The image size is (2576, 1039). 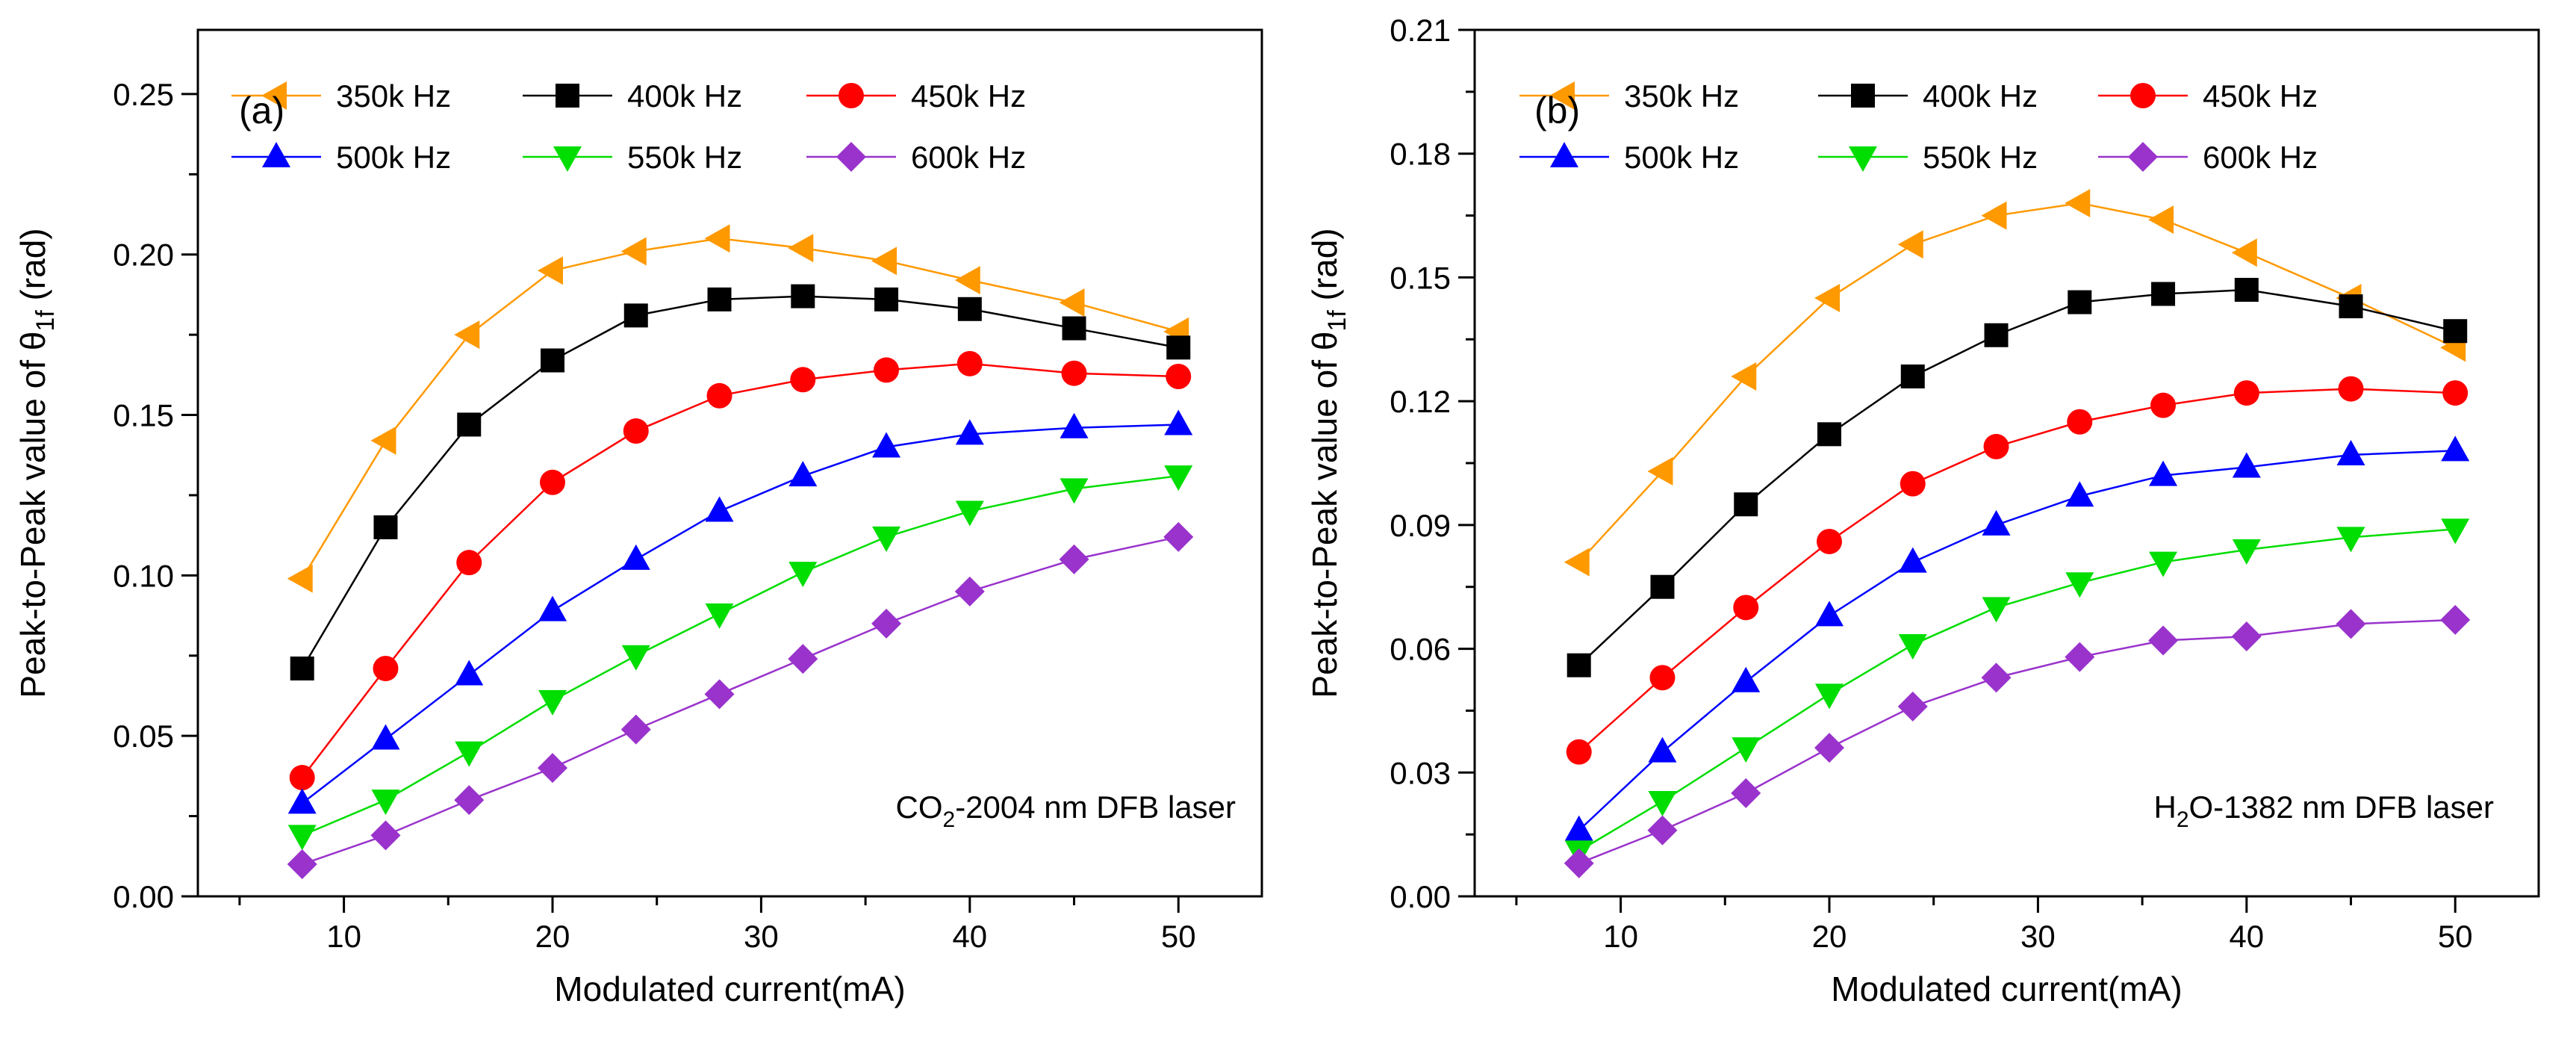 I want to click on laser-annotation: H2O-1382 nm DFB laser, so click(x=2323, y=811).